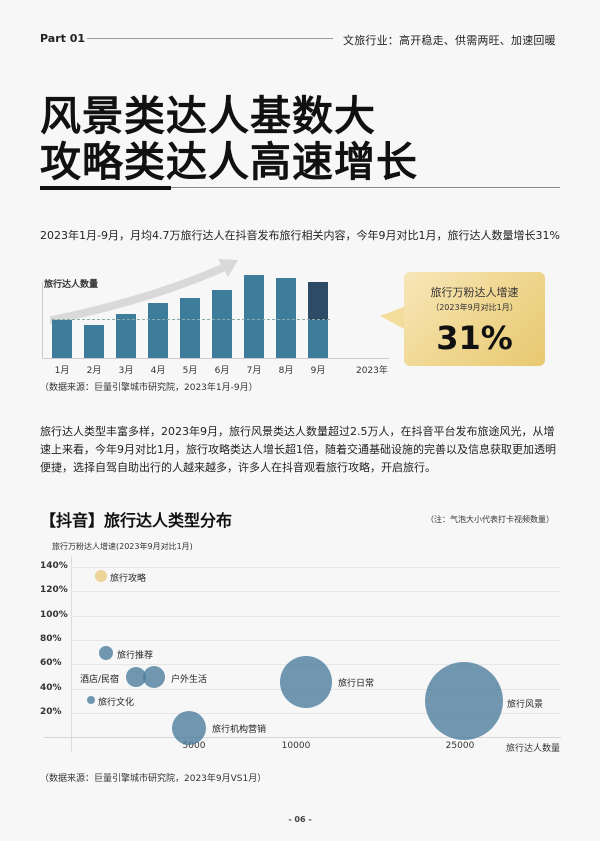 The width and height of the screenshot is (600, 841). What do you see at coordinates (94, 341) in the screenshot?
I see `bar-feb` at bounding box center [94, 341].